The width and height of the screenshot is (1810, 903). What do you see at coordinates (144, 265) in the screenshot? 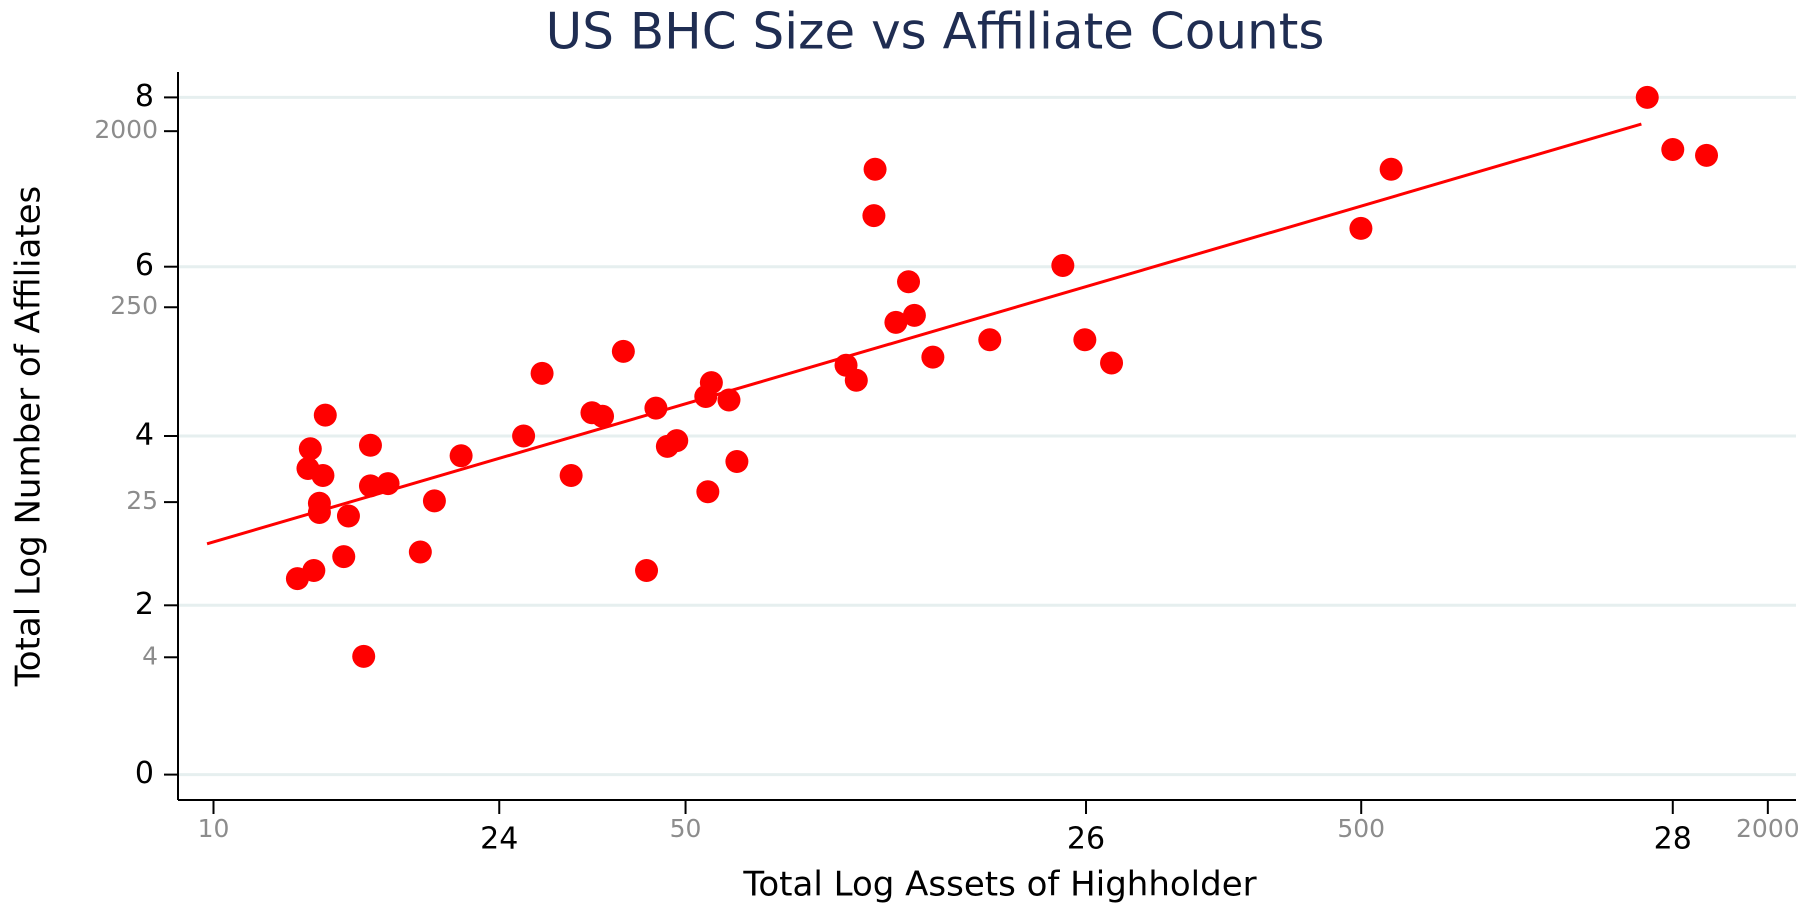
I see `y-tick-label: 6` at bounding box center [144, 265].